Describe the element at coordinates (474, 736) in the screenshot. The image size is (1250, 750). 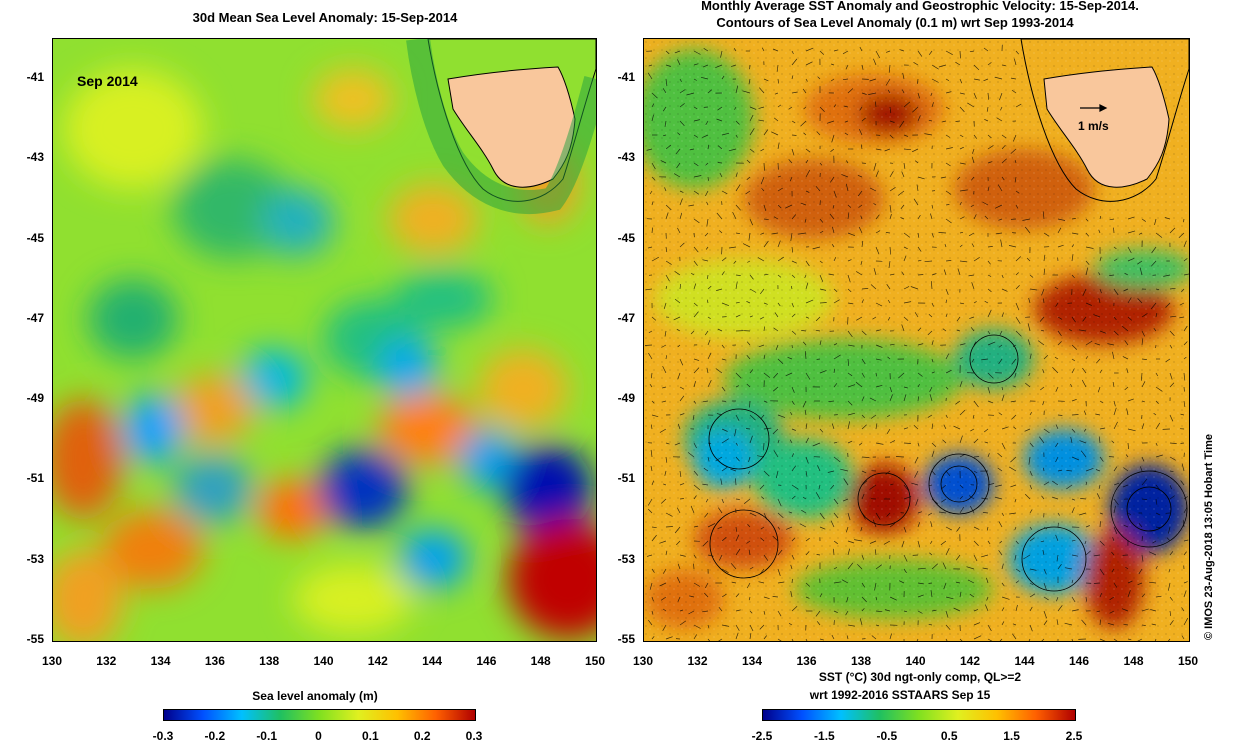
I see `colorbar-tick-label: 0.3` at that location.